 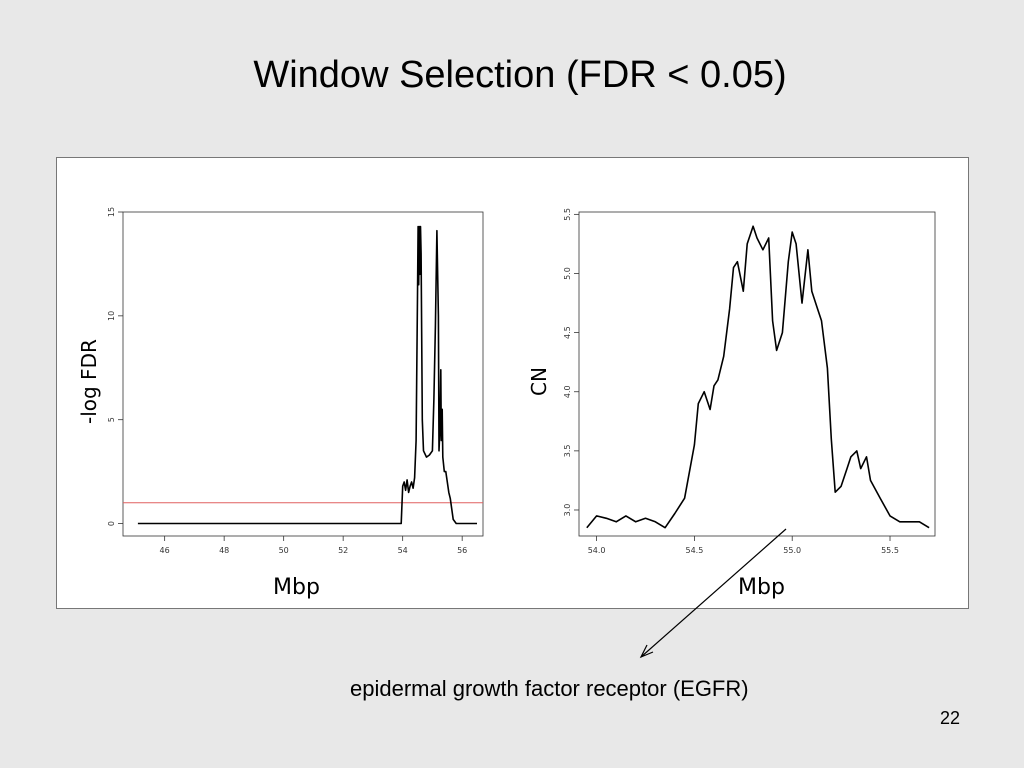 I want to click on right-plot-frame, so click(x=757, y=374).